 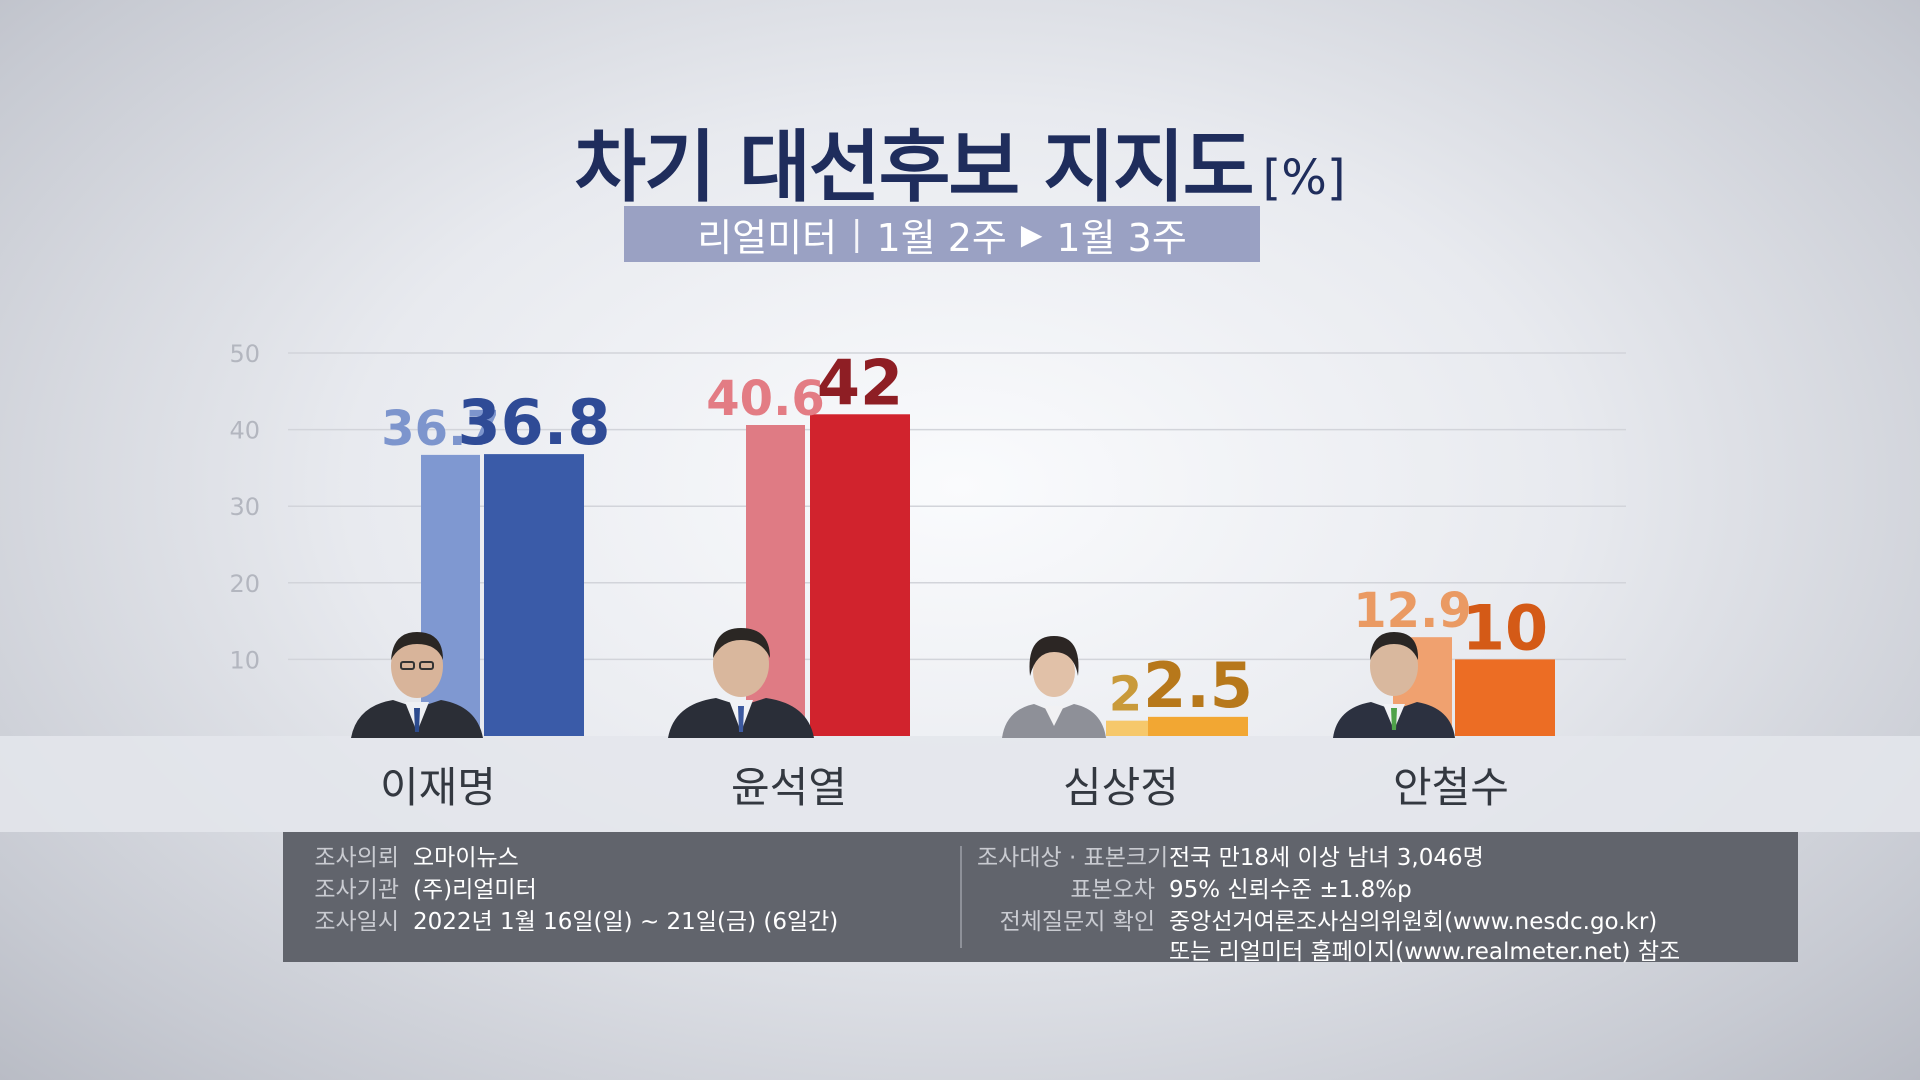 What do you see at coordinates (1425, 952) in the screenshot?
I see `info-value: 또는 리얼미터 홈페이지(www.realmeter.net) 참조` at bounding box center [1425, 952].